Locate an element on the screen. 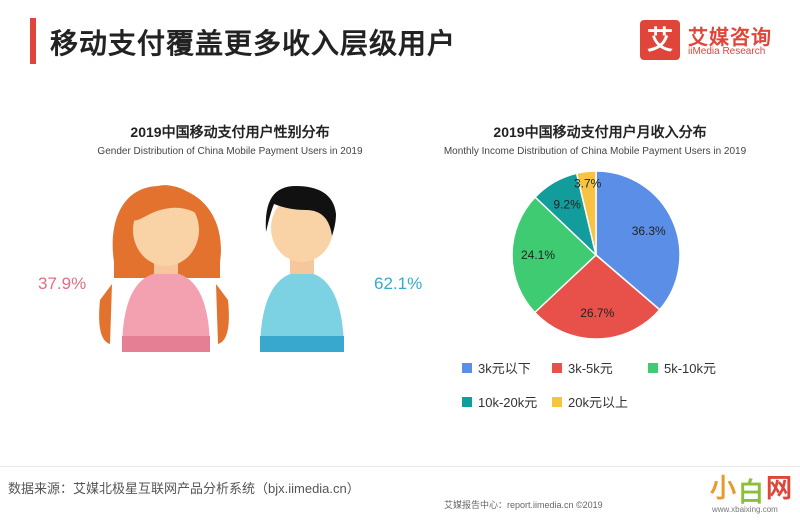 The height and width of the screenshot is (520, 800). gender-chart-title: 2019中国移动支付用户性别分布 is located at coordinates (230, 132).